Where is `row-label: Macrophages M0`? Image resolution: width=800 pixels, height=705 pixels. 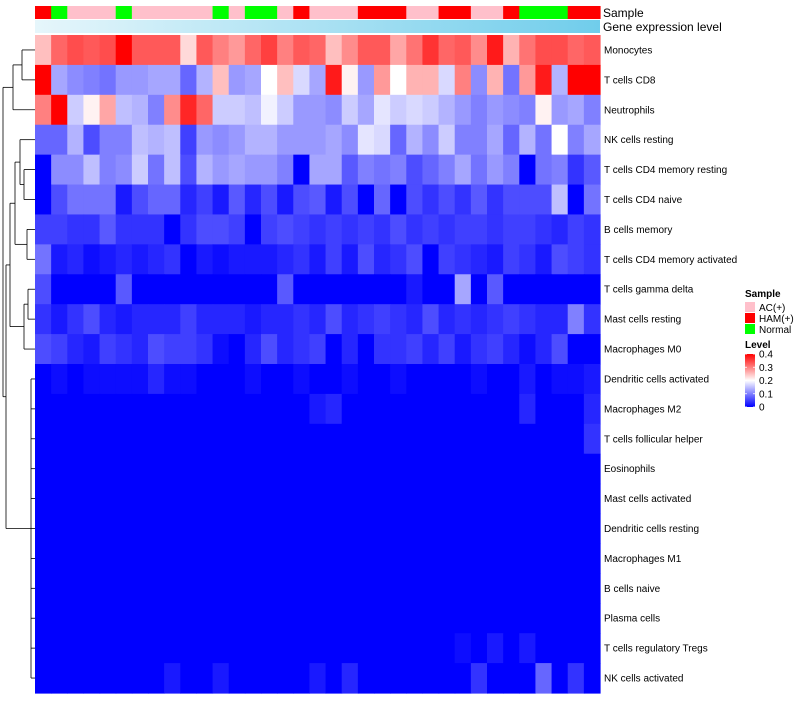 row-label: Macrophages M0 is located at coordinates (643, 350).